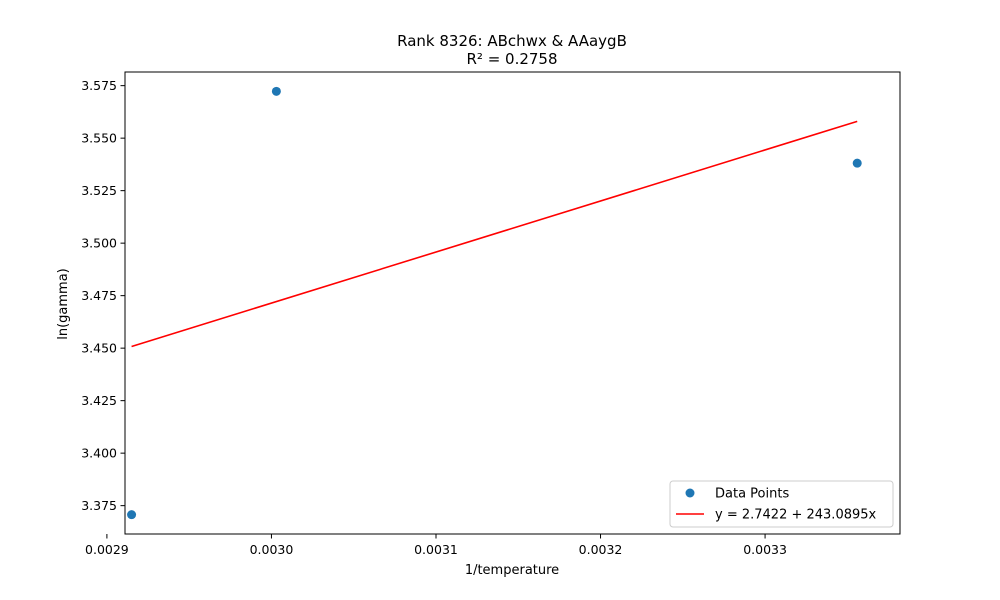  What do you see at coordinates (99, 453) in the screenshot?
I see `y-tick-label: 3.400` at bounding box center [99, 453].